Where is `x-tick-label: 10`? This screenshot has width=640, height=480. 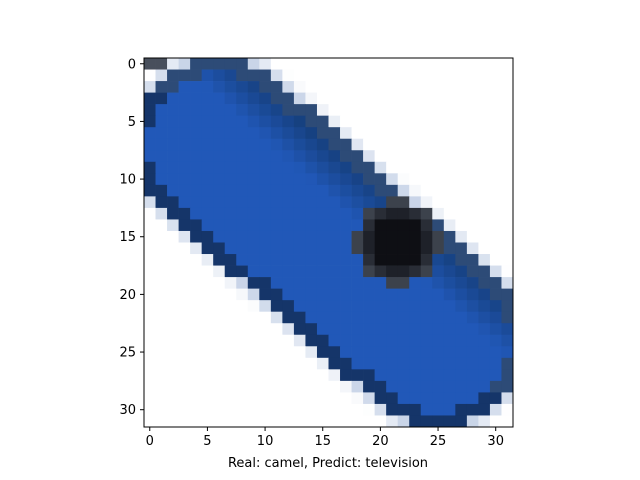 x-tick-label: 10 is located at coordinates (265, 441).